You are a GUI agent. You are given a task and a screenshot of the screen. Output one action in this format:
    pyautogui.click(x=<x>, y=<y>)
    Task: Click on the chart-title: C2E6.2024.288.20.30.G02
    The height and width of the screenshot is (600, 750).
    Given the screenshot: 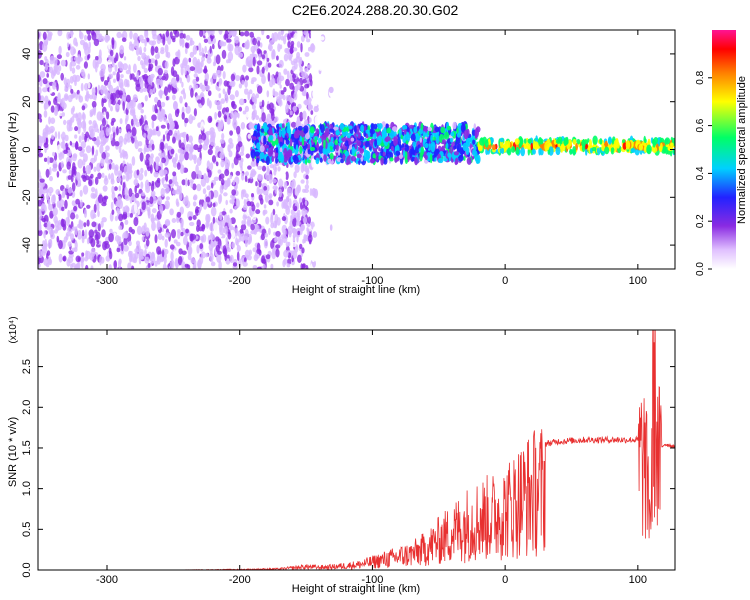 What is the action you would take?
    pyautogui.click(x=375, y=10)
    